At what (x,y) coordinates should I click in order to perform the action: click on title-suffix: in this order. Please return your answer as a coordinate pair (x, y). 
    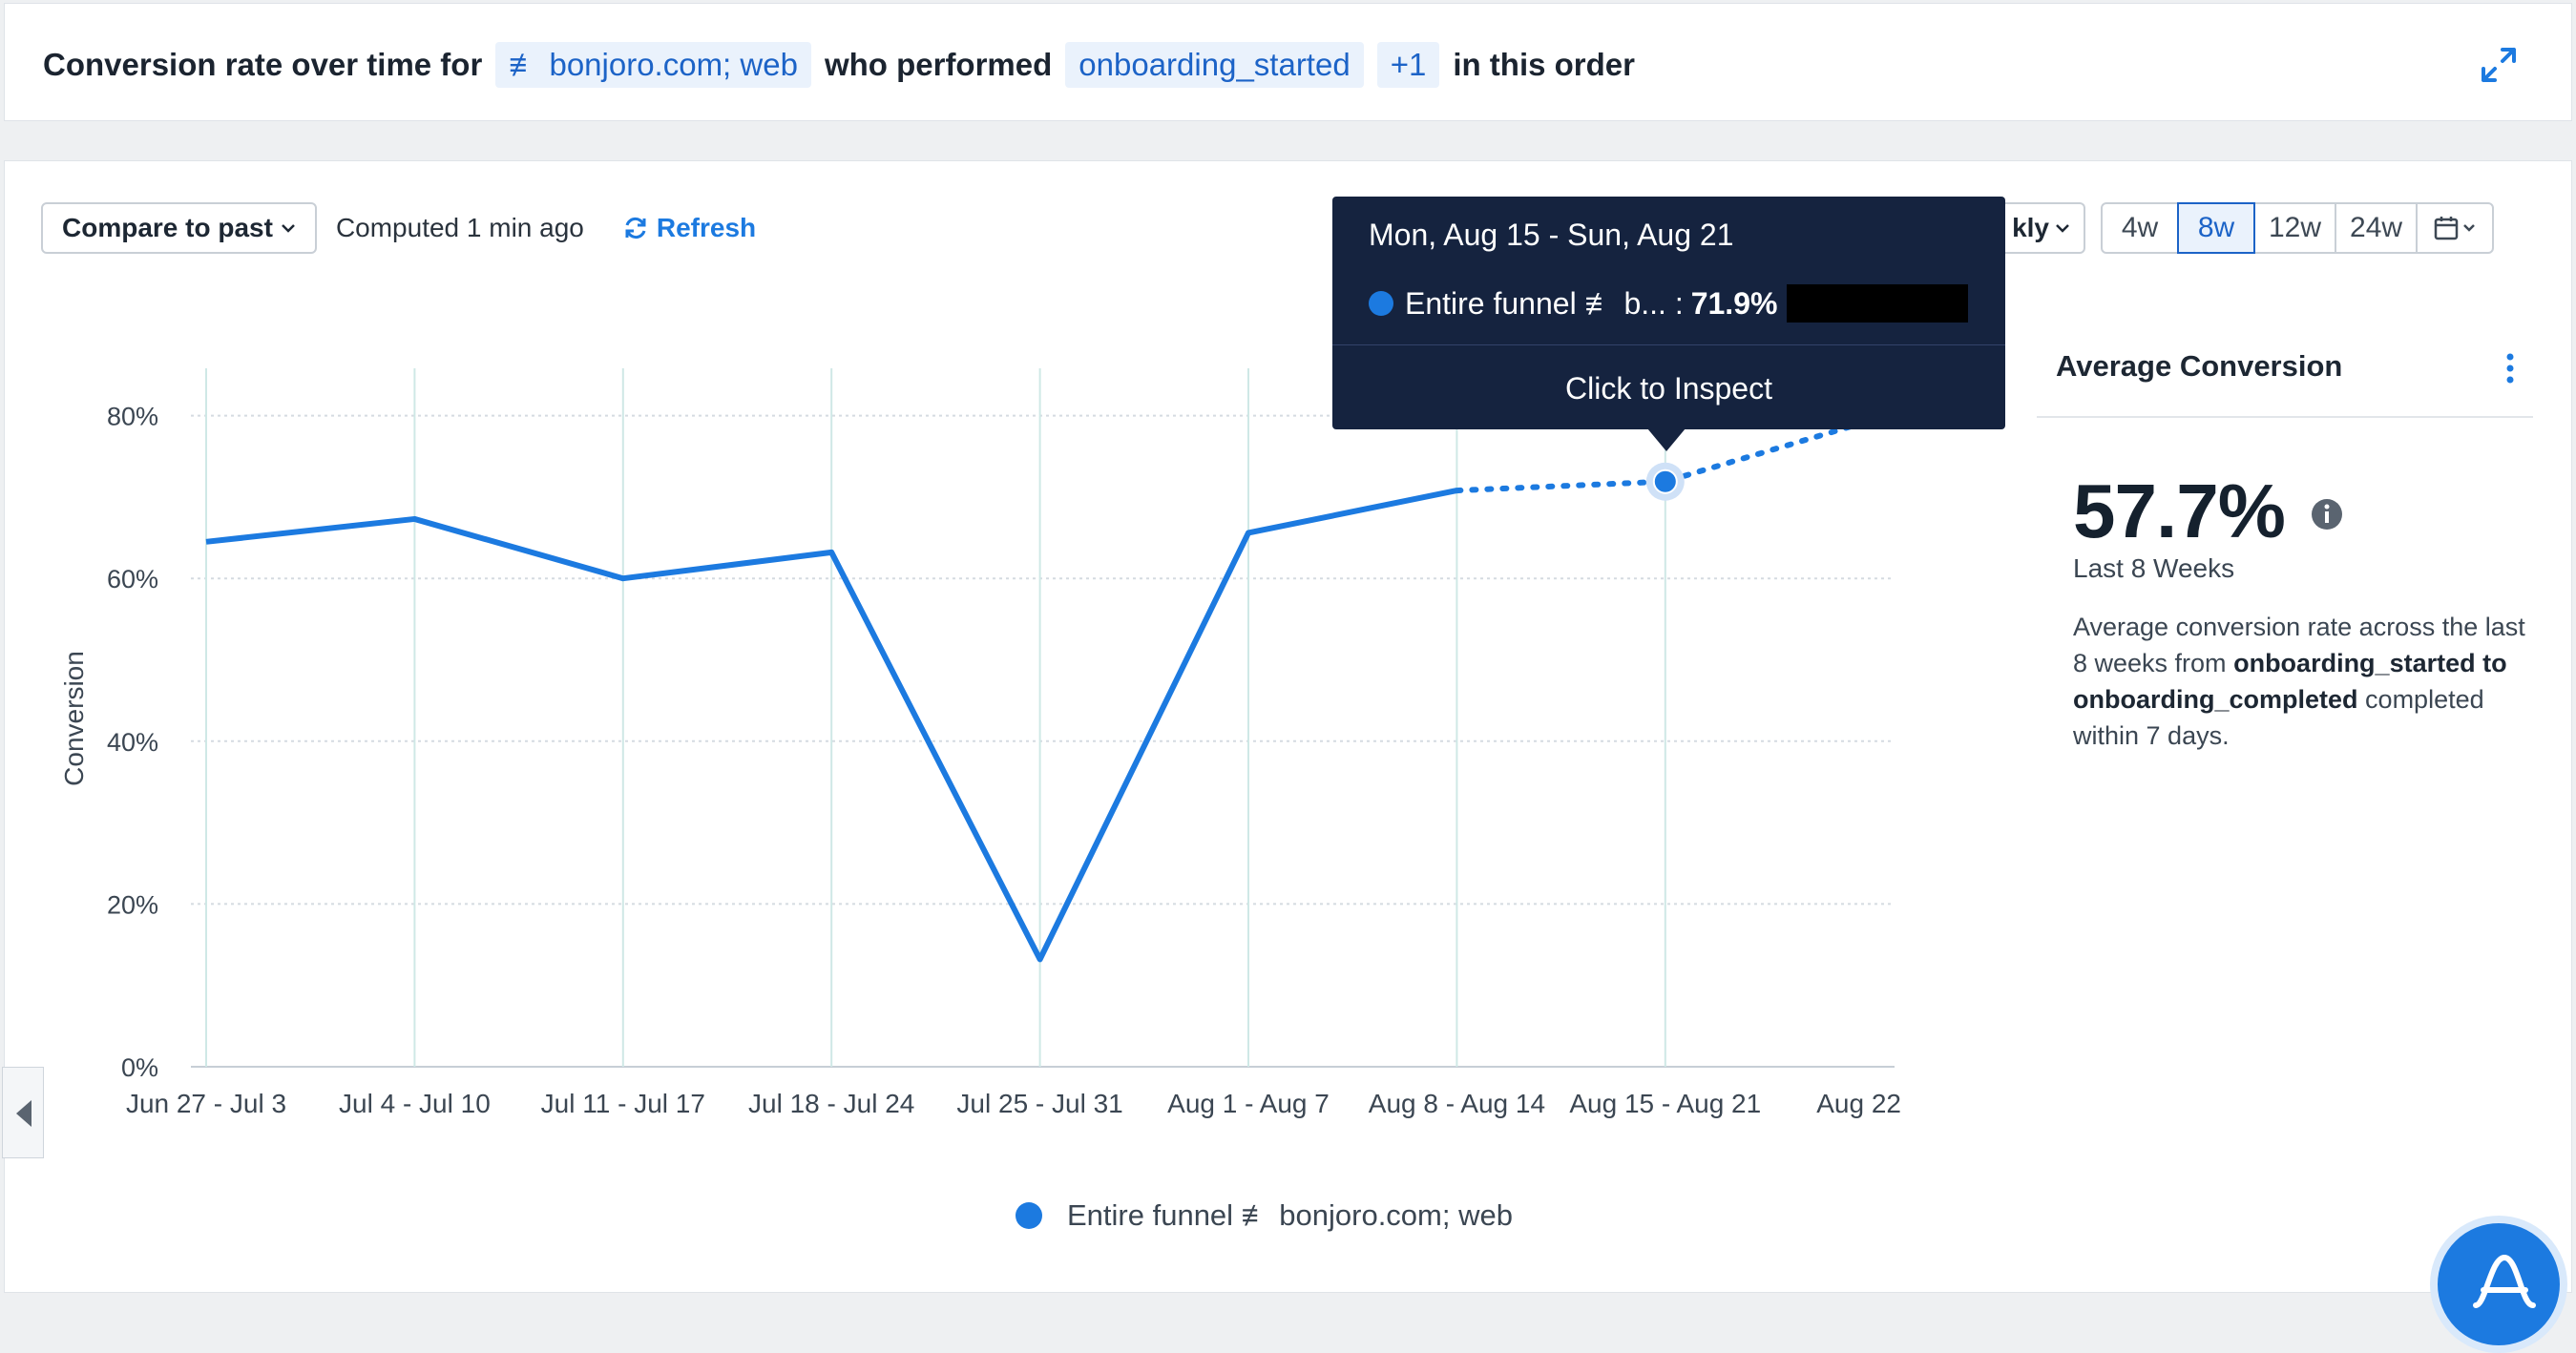
    Looking at the image, I should click on (1544, 64).